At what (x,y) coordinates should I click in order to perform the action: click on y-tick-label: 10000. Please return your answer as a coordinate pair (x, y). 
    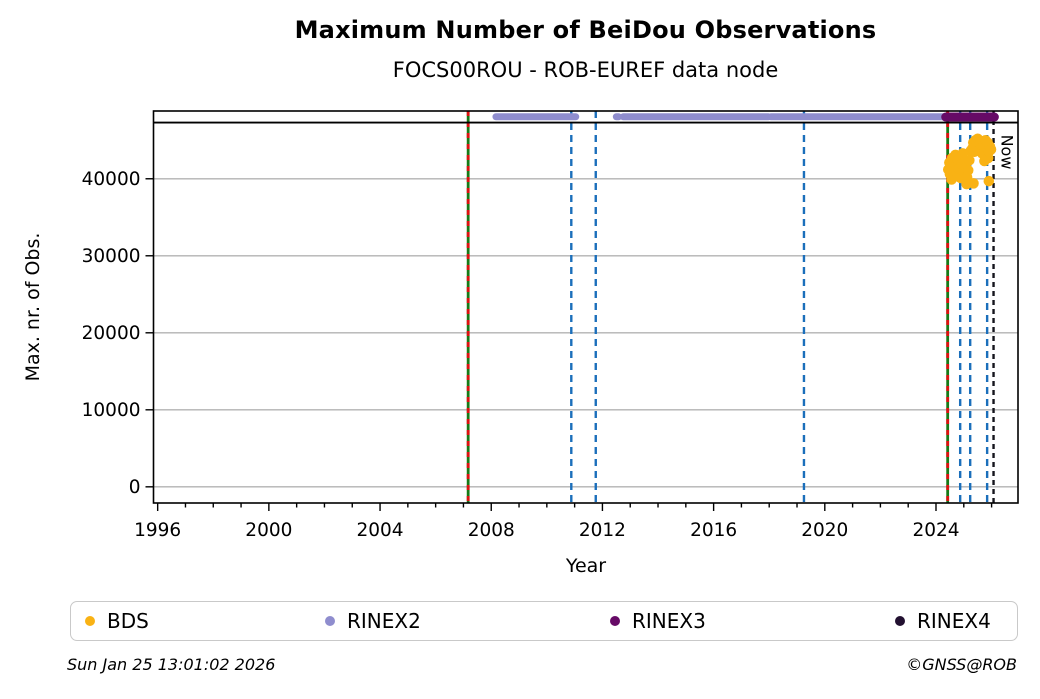
    Looking at the image, I should click on (111, 410).